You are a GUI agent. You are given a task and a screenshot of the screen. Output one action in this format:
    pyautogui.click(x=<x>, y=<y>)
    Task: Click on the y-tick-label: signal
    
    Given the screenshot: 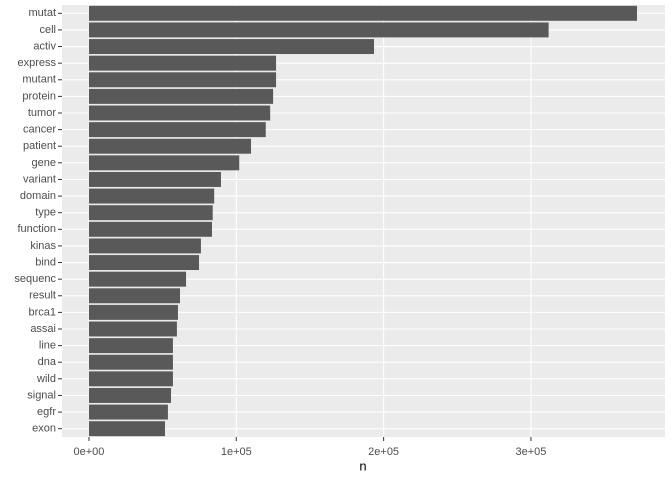 What is the action you would take?
    pyautogui.click(x=41, y=395)
    